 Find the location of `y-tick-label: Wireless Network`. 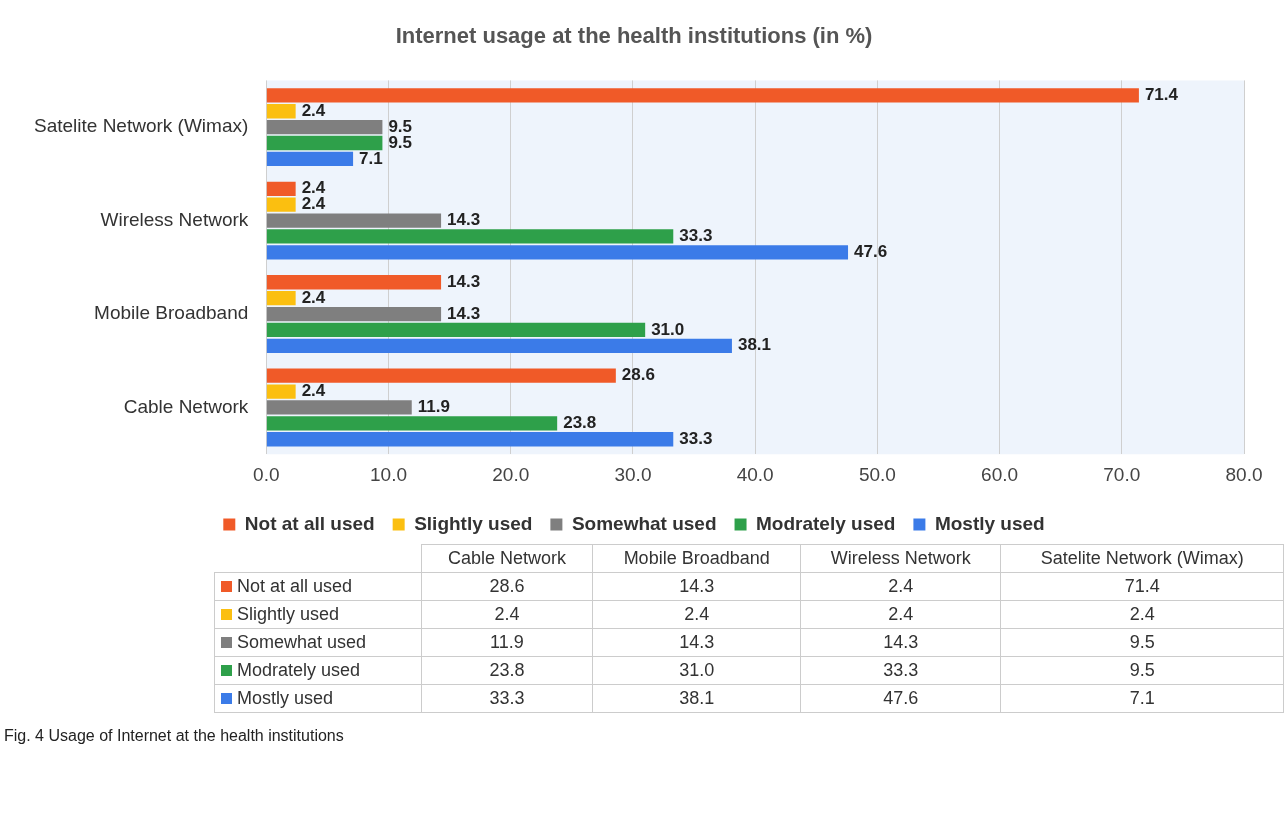

y-tick-label: Wireless Network is located at coordinates (174, 219).